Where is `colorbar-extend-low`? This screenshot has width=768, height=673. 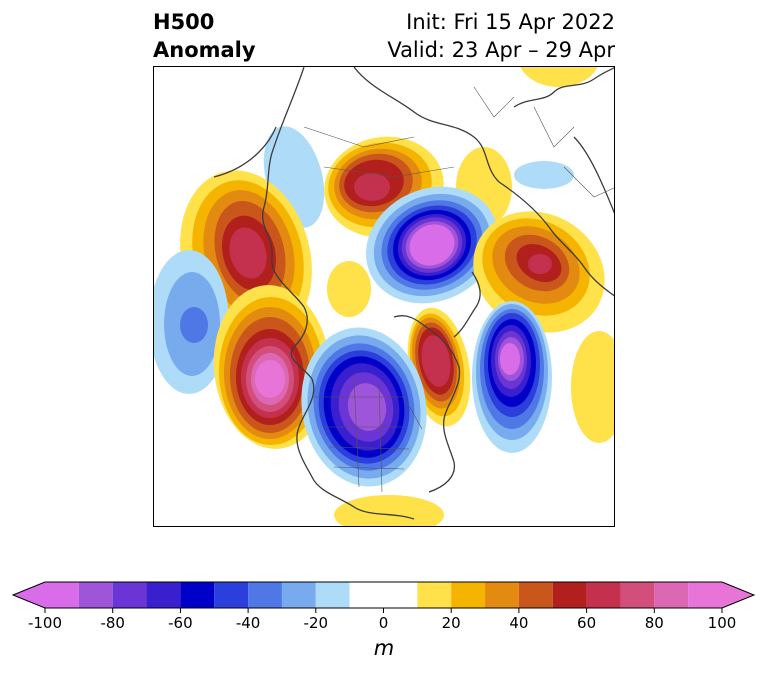
colorbar-extend-low is located at coordinates (29, 595).